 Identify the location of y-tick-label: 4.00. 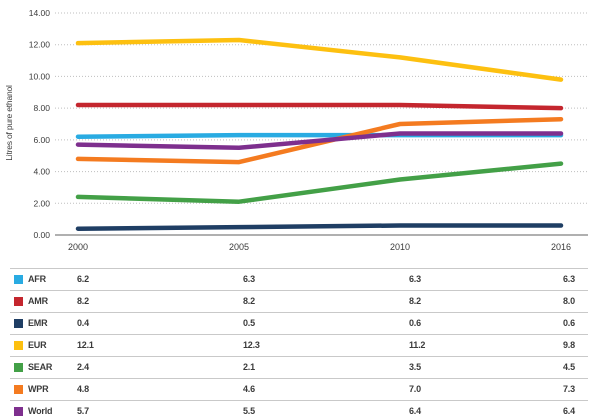
(41, 172).